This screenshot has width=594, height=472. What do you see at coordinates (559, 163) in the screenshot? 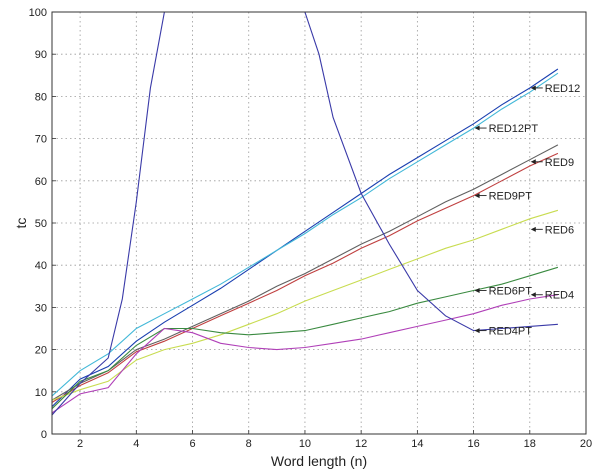
I see `series-label: RED9` at bounding box center [559, 163].